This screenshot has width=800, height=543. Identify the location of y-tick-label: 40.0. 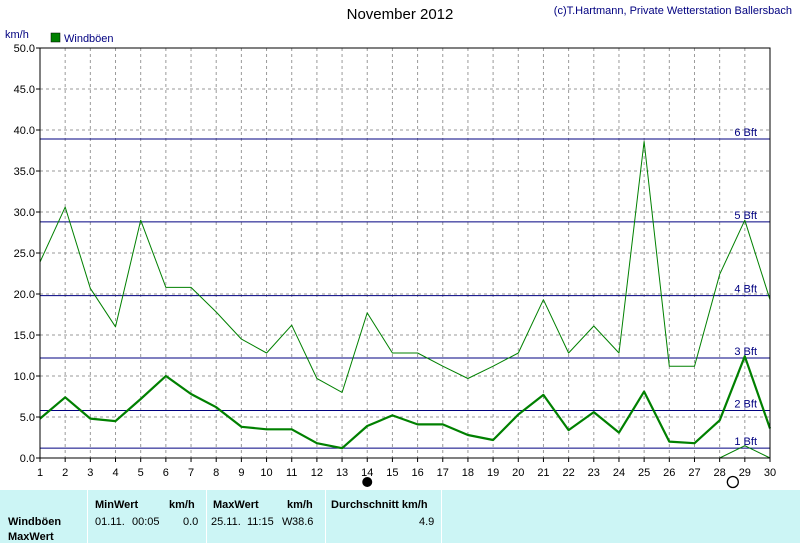
(24, 131).